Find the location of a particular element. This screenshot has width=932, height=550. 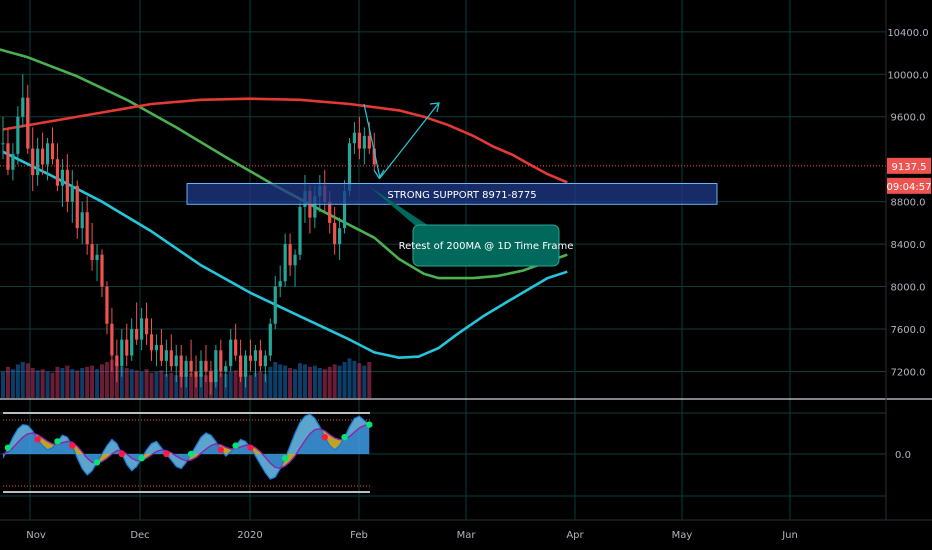

current-price-tag-box is located at coordinates (909, 165).